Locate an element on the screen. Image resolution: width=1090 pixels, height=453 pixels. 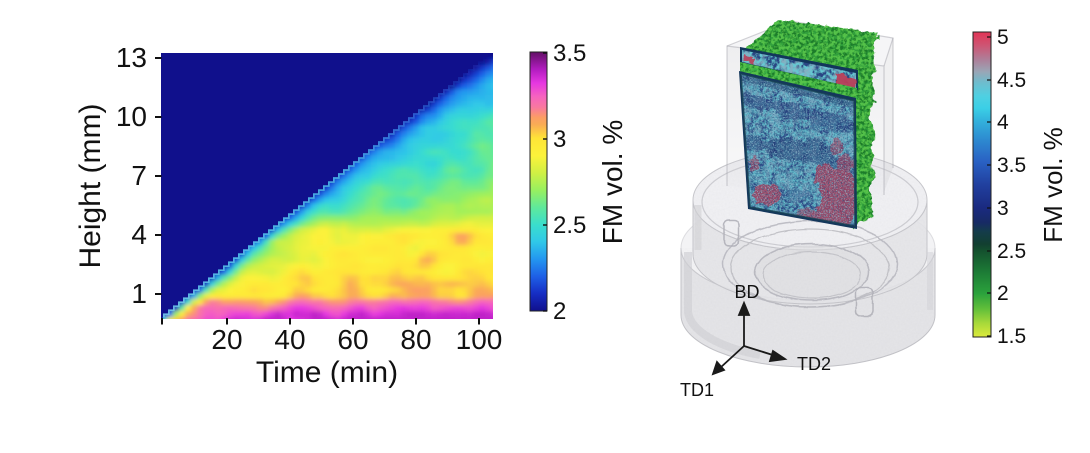
svg-text: TD2 is located at coordinates (814, 364).